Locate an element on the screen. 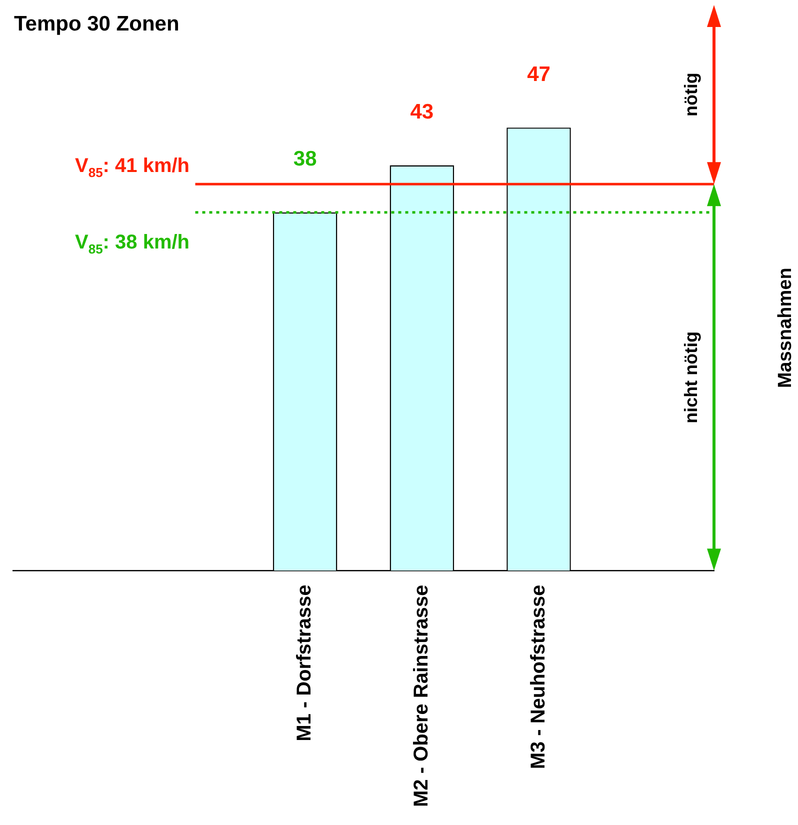 The height and width of the screenshot is (825, 798). x-tick-label: M2 - Obere Rainstrasse is located at coordinates (421, 696).